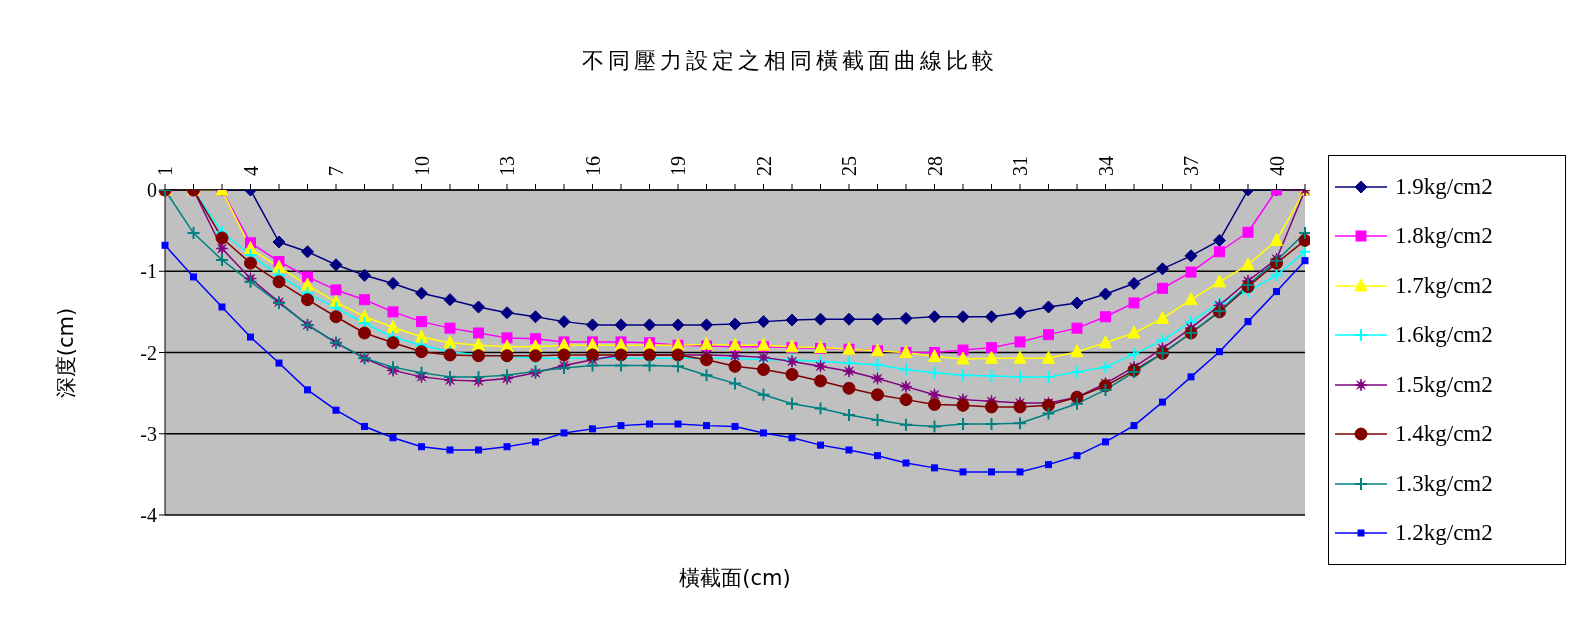 The width and height of the screenshot is (1580, 631). I want to click on y-tick-label: -4, so click(148, 515).